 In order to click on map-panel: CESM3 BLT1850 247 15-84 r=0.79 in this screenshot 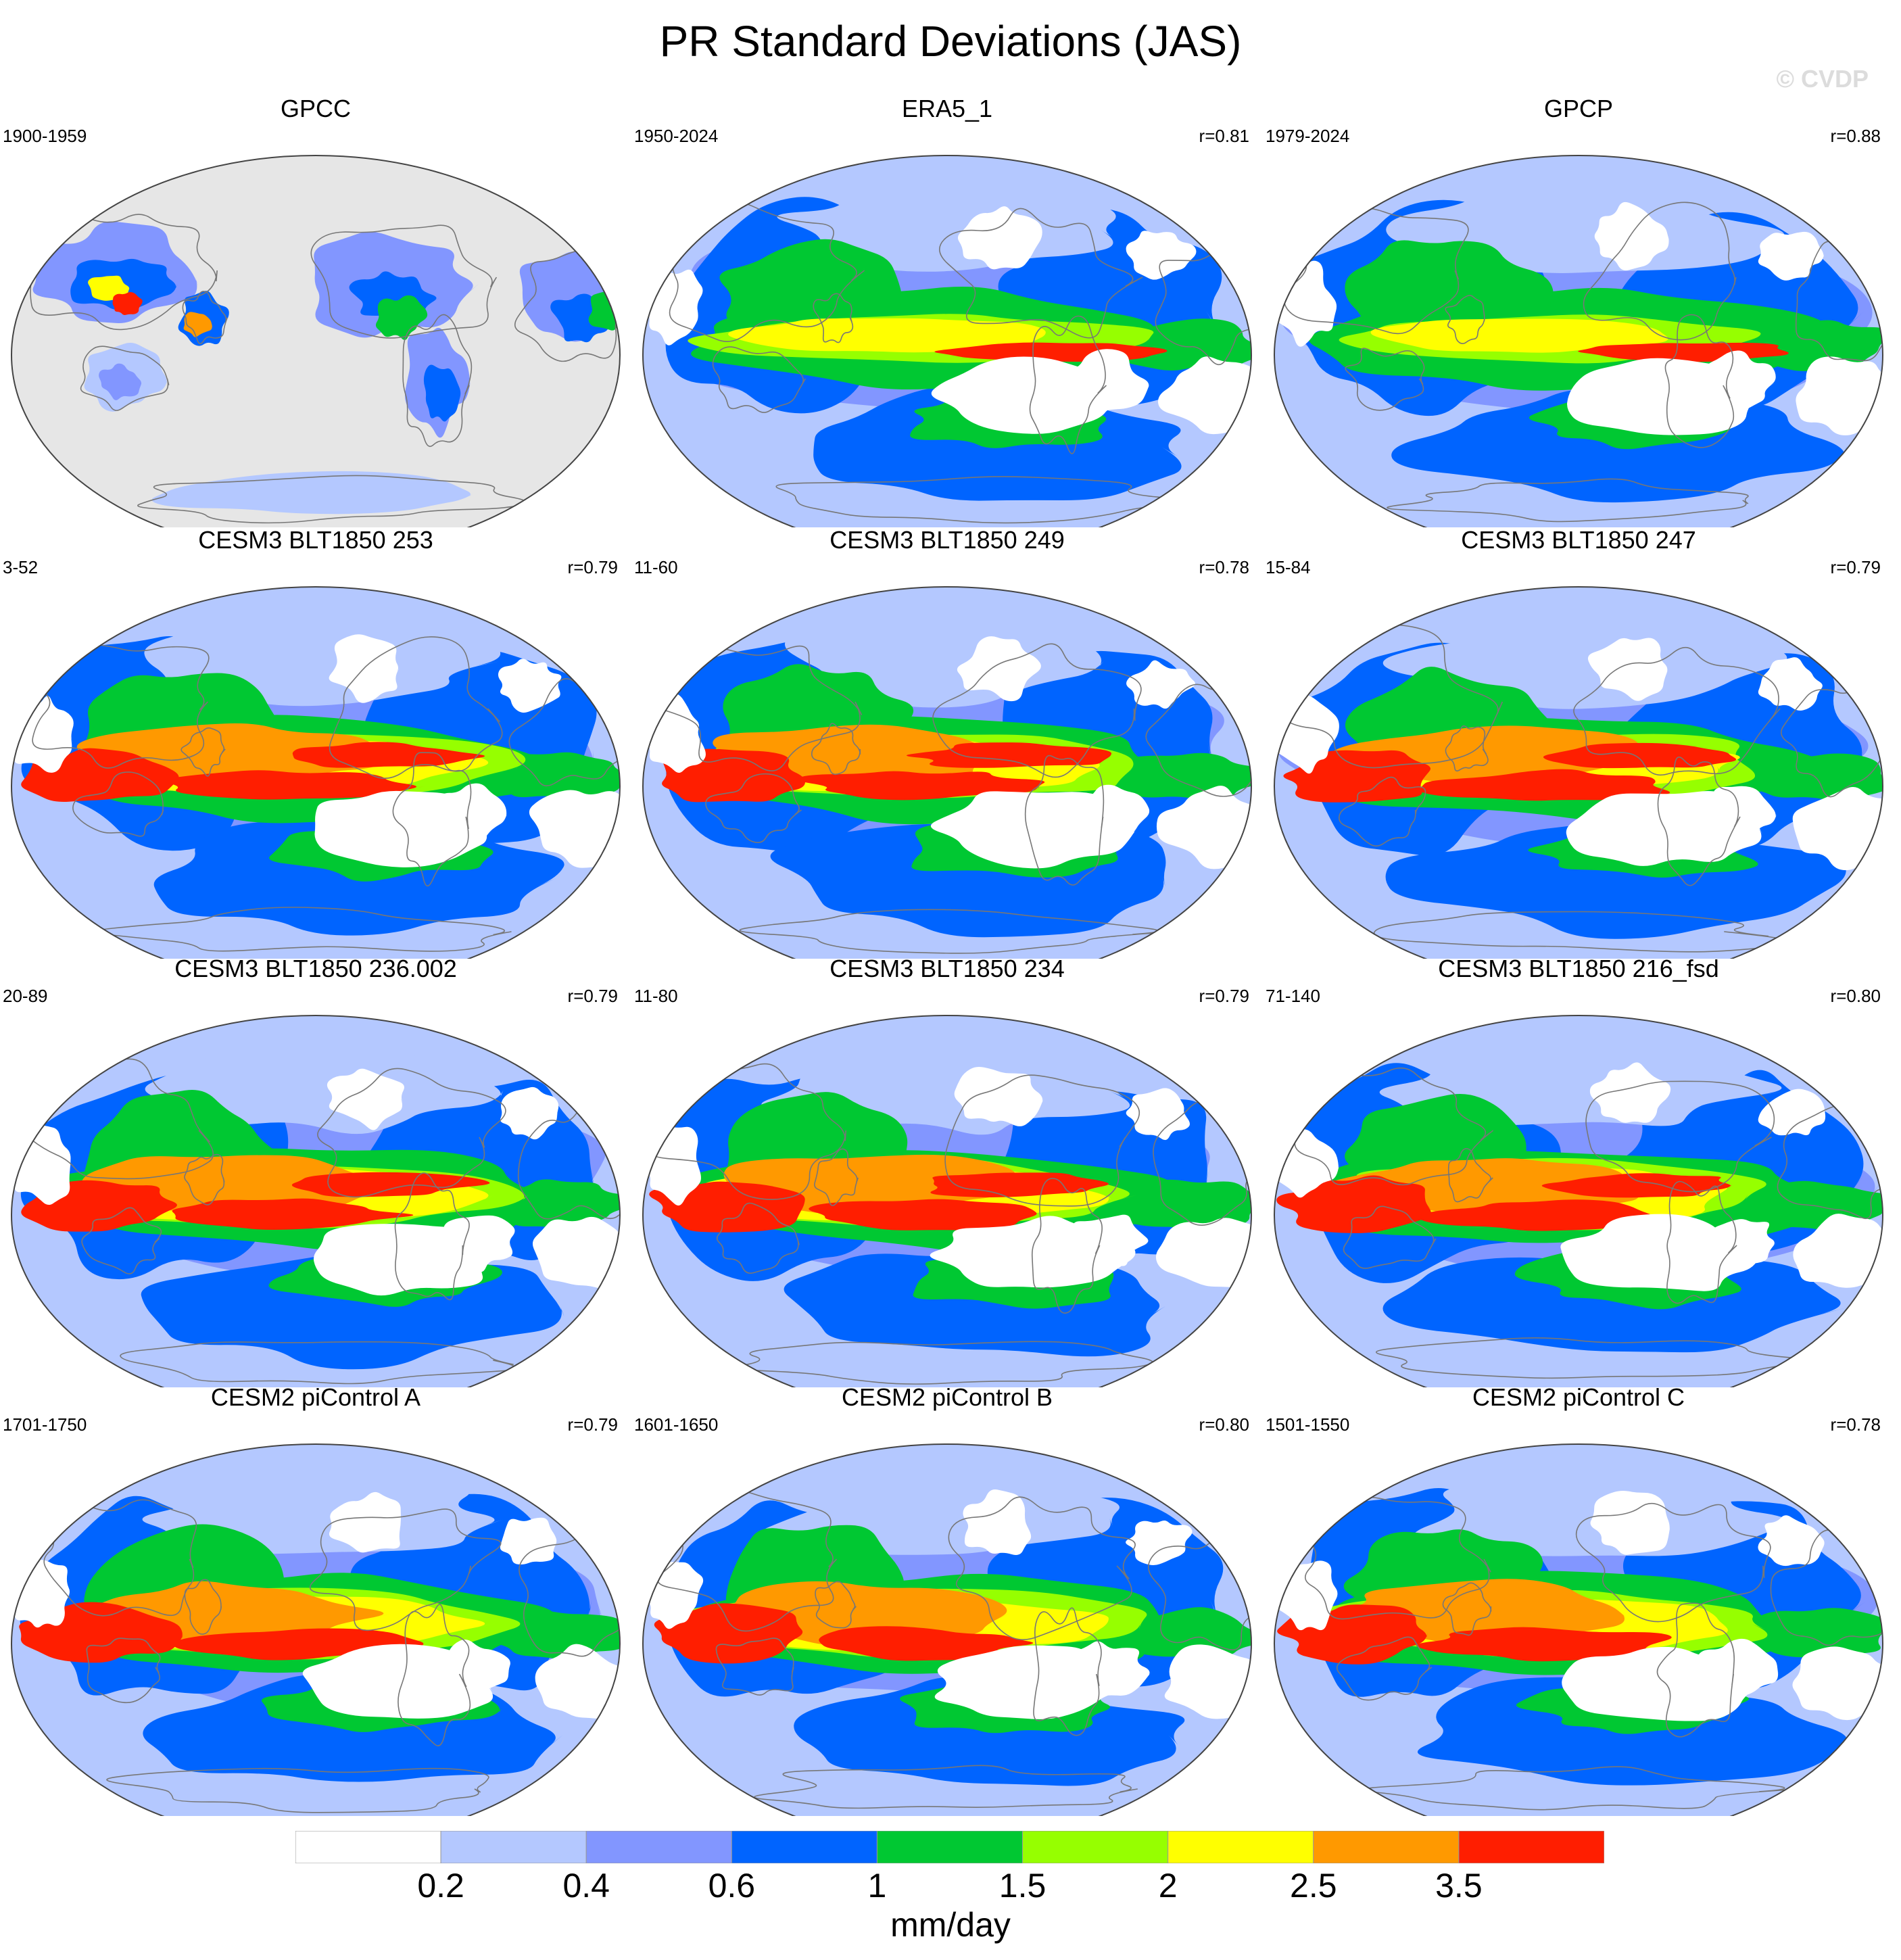, I will do `click(1578, 742)`.